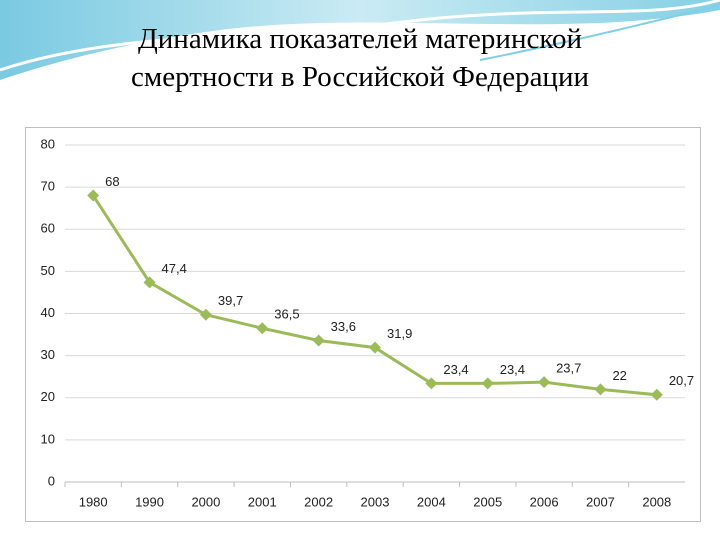  What do you see at coordinates (399, 333) in the screenshot?
I see `value-label: 31,9` at bounding box center [399, 333].